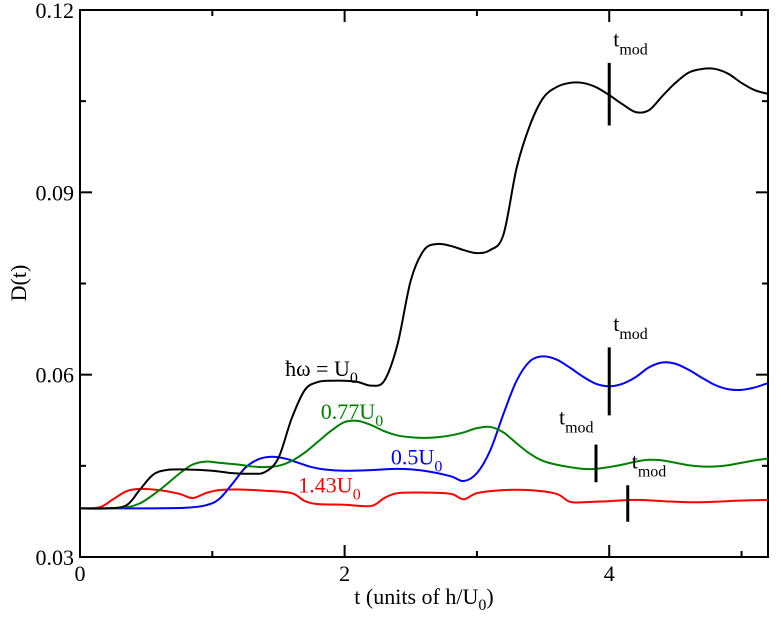  Describe the element at coordinates (416, 596) in the screenshot. I see `x-axis-title-main: t (units of h/U` at that location.